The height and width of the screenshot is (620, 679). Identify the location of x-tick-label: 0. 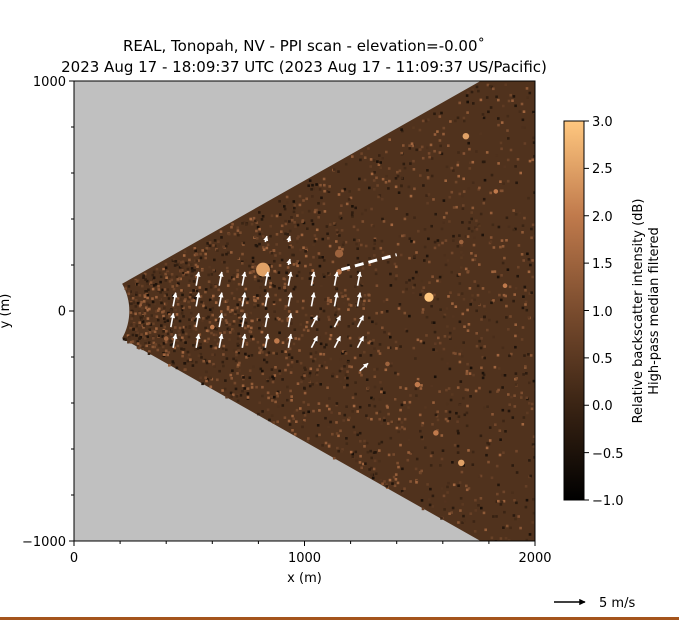
(74, 558).